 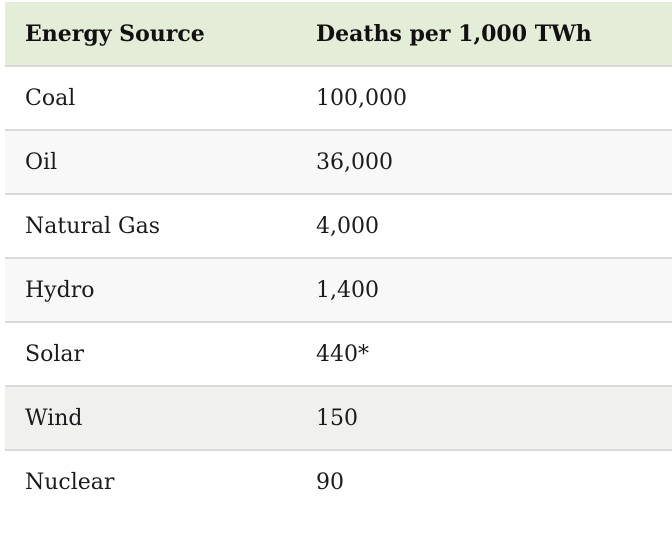 I want to click on col-header-deaths-per-twh: Deaths per 1,000 TWh, so click(x=484, y=34).